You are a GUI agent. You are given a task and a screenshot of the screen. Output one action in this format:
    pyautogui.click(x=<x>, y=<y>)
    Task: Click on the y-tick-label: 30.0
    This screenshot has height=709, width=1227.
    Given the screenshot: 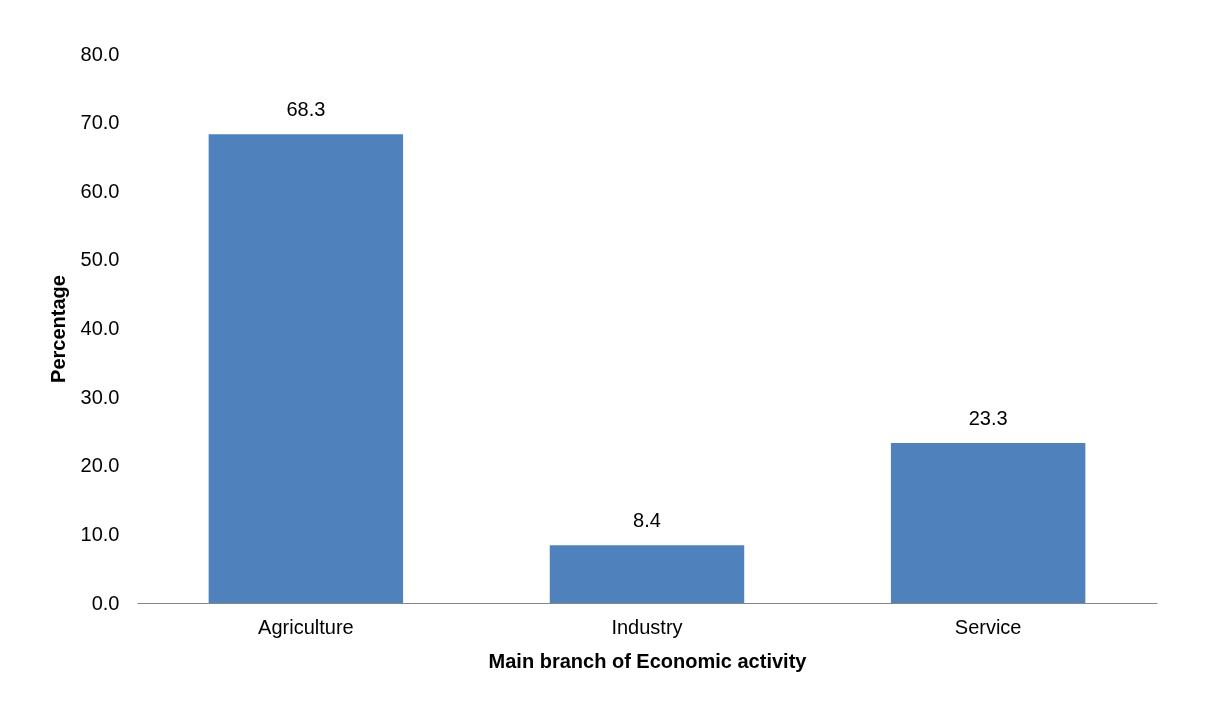 What is the action you would take?
    pyautogui.click(x=100, y=396)
    